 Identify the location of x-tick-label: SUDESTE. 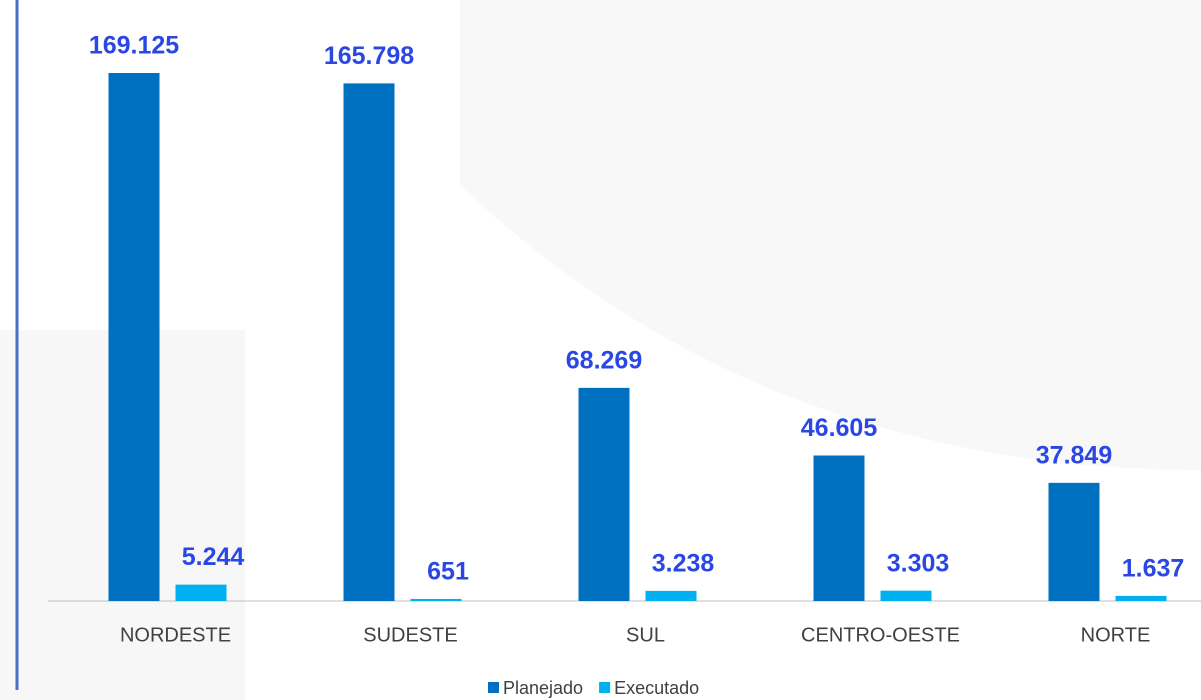
(410, 635).